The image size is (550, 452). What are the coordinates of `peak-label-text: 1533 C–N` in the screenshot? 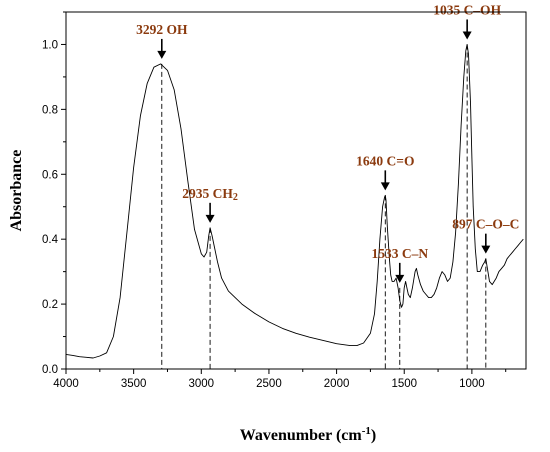 It's located at (399, 253).